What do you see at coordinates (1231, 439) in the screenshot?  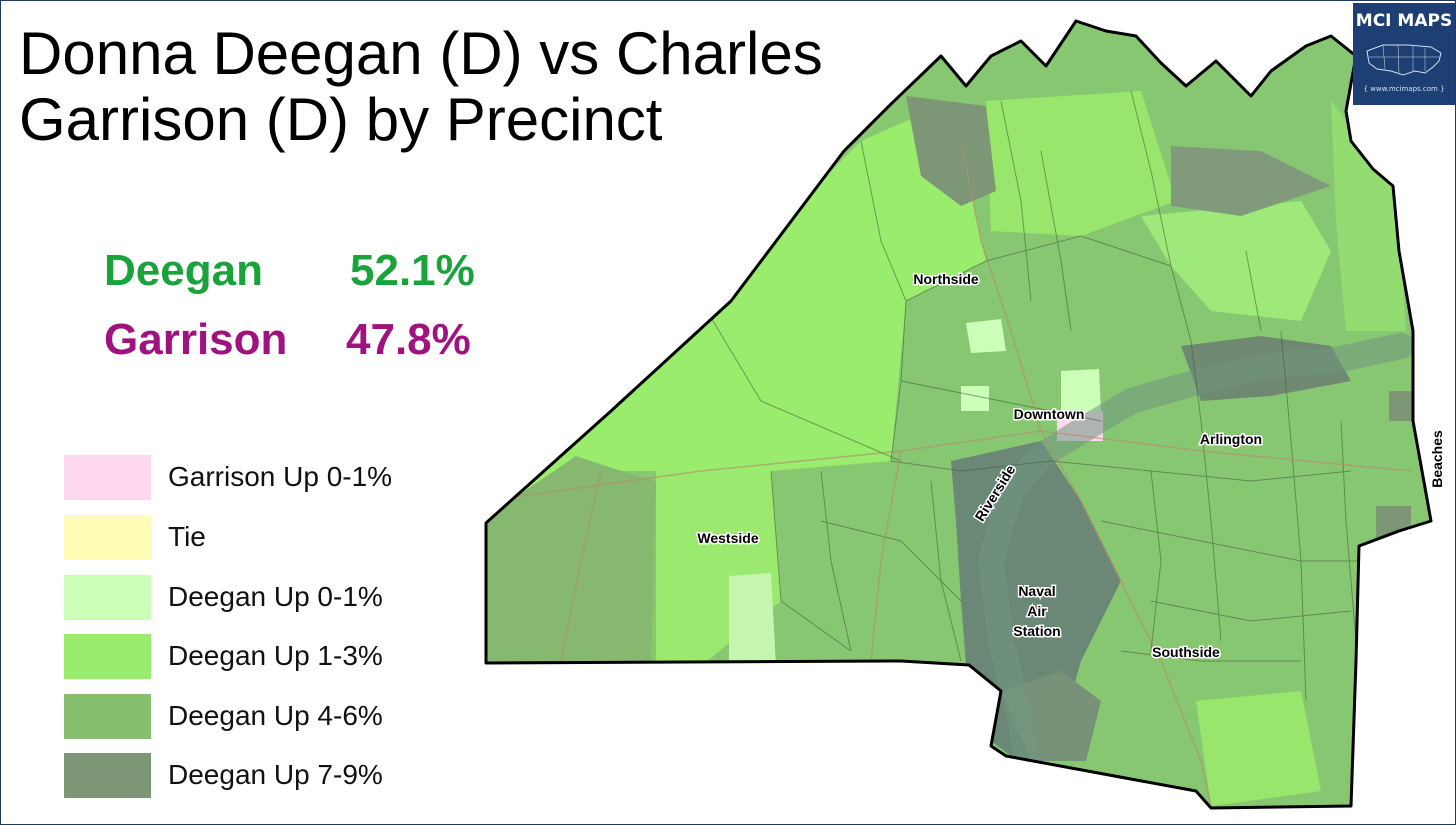 I see `label-arlington: Arlington` at bounding box center [1231, 439].